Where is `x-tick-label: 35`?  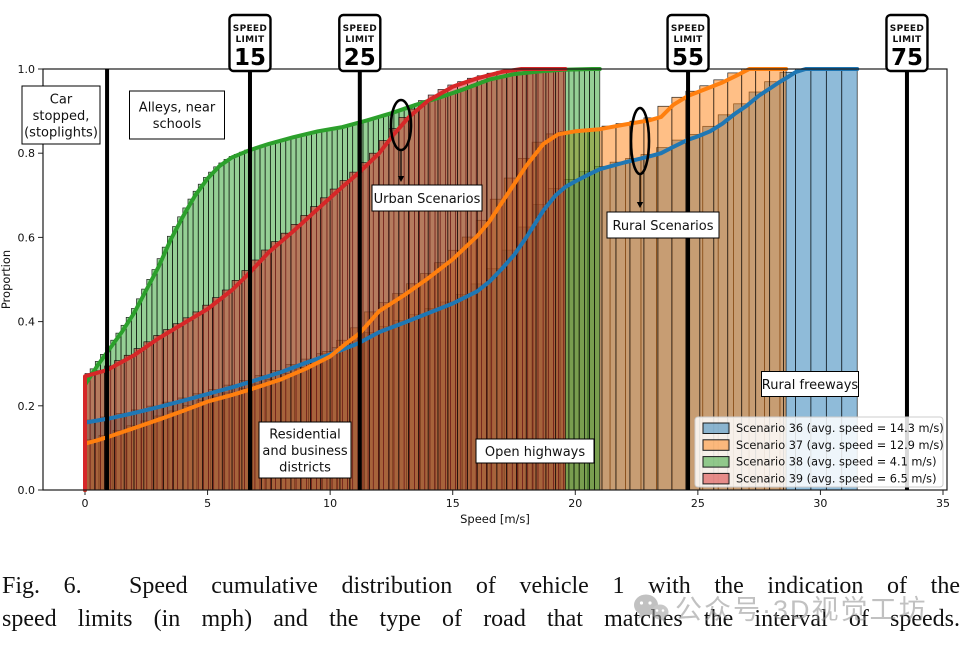 x-tick-label: 35 is located at coordinates (943, 503).